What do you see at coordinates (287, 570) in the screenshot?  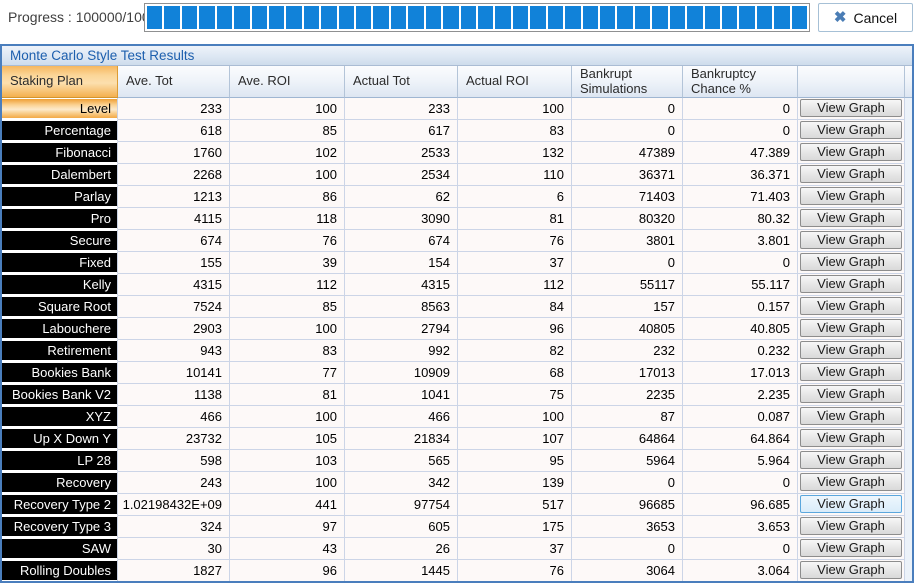 I see `ave-roi-cell: 96` at bounding box center [287, 570].